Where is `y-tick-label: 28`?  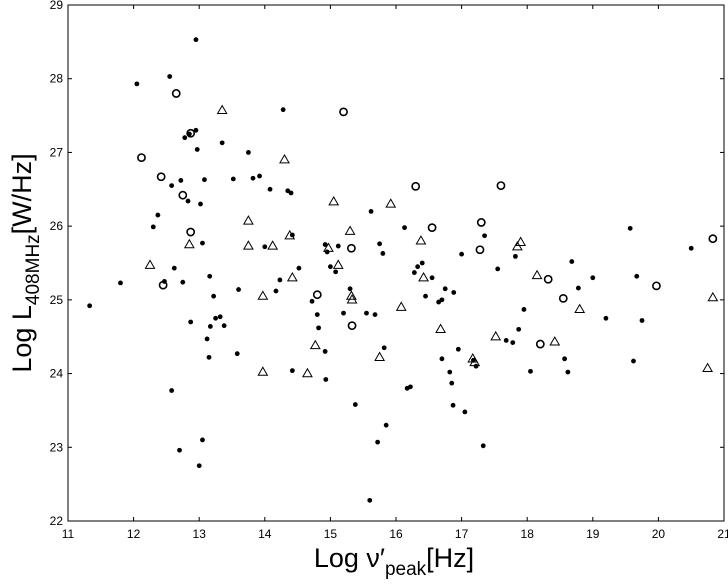 y-tick-label: 28 is located at coordinates (57, 79).